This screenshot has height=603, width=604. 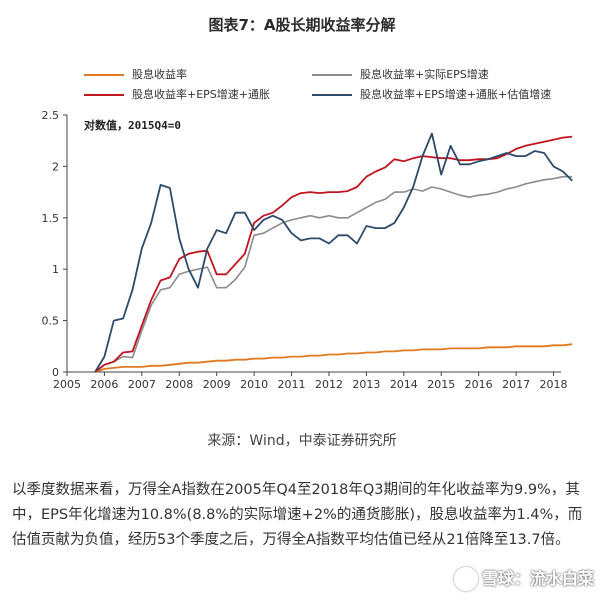 I want to click on legend-item-valuation: 股息收益率+EPS增速+通胀+估值增速, so click(x=431, y=94).